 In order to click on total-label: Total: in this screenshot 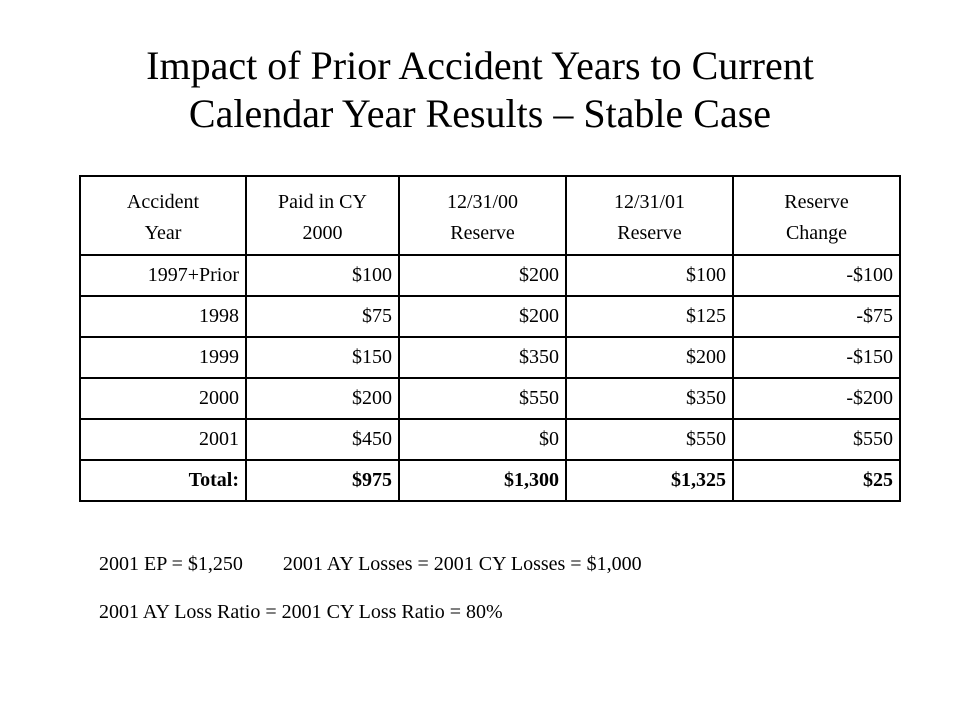, I will do `click(163, 480)`.